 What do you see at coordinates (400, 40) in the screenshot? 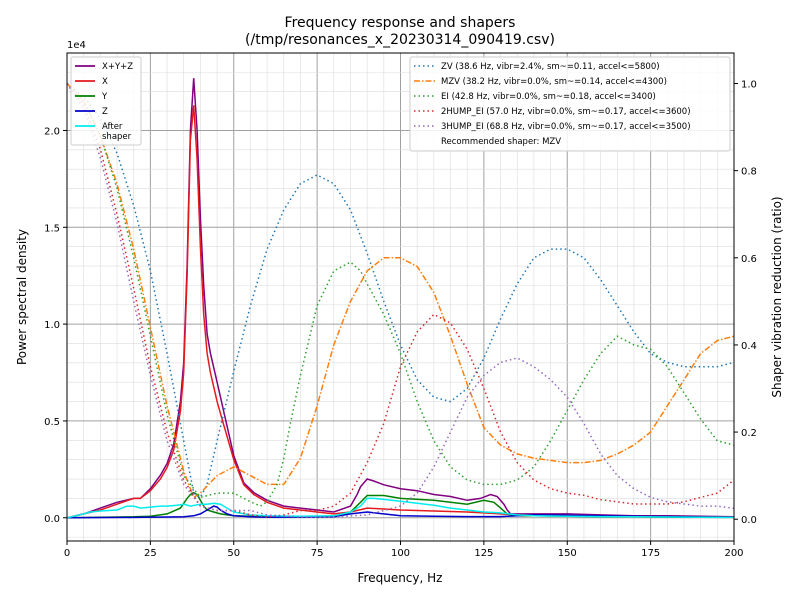
I see `chart-title-line2: (/tmp/resonances_x_20230314_090419.csv)` at bounding box center [400, 40].